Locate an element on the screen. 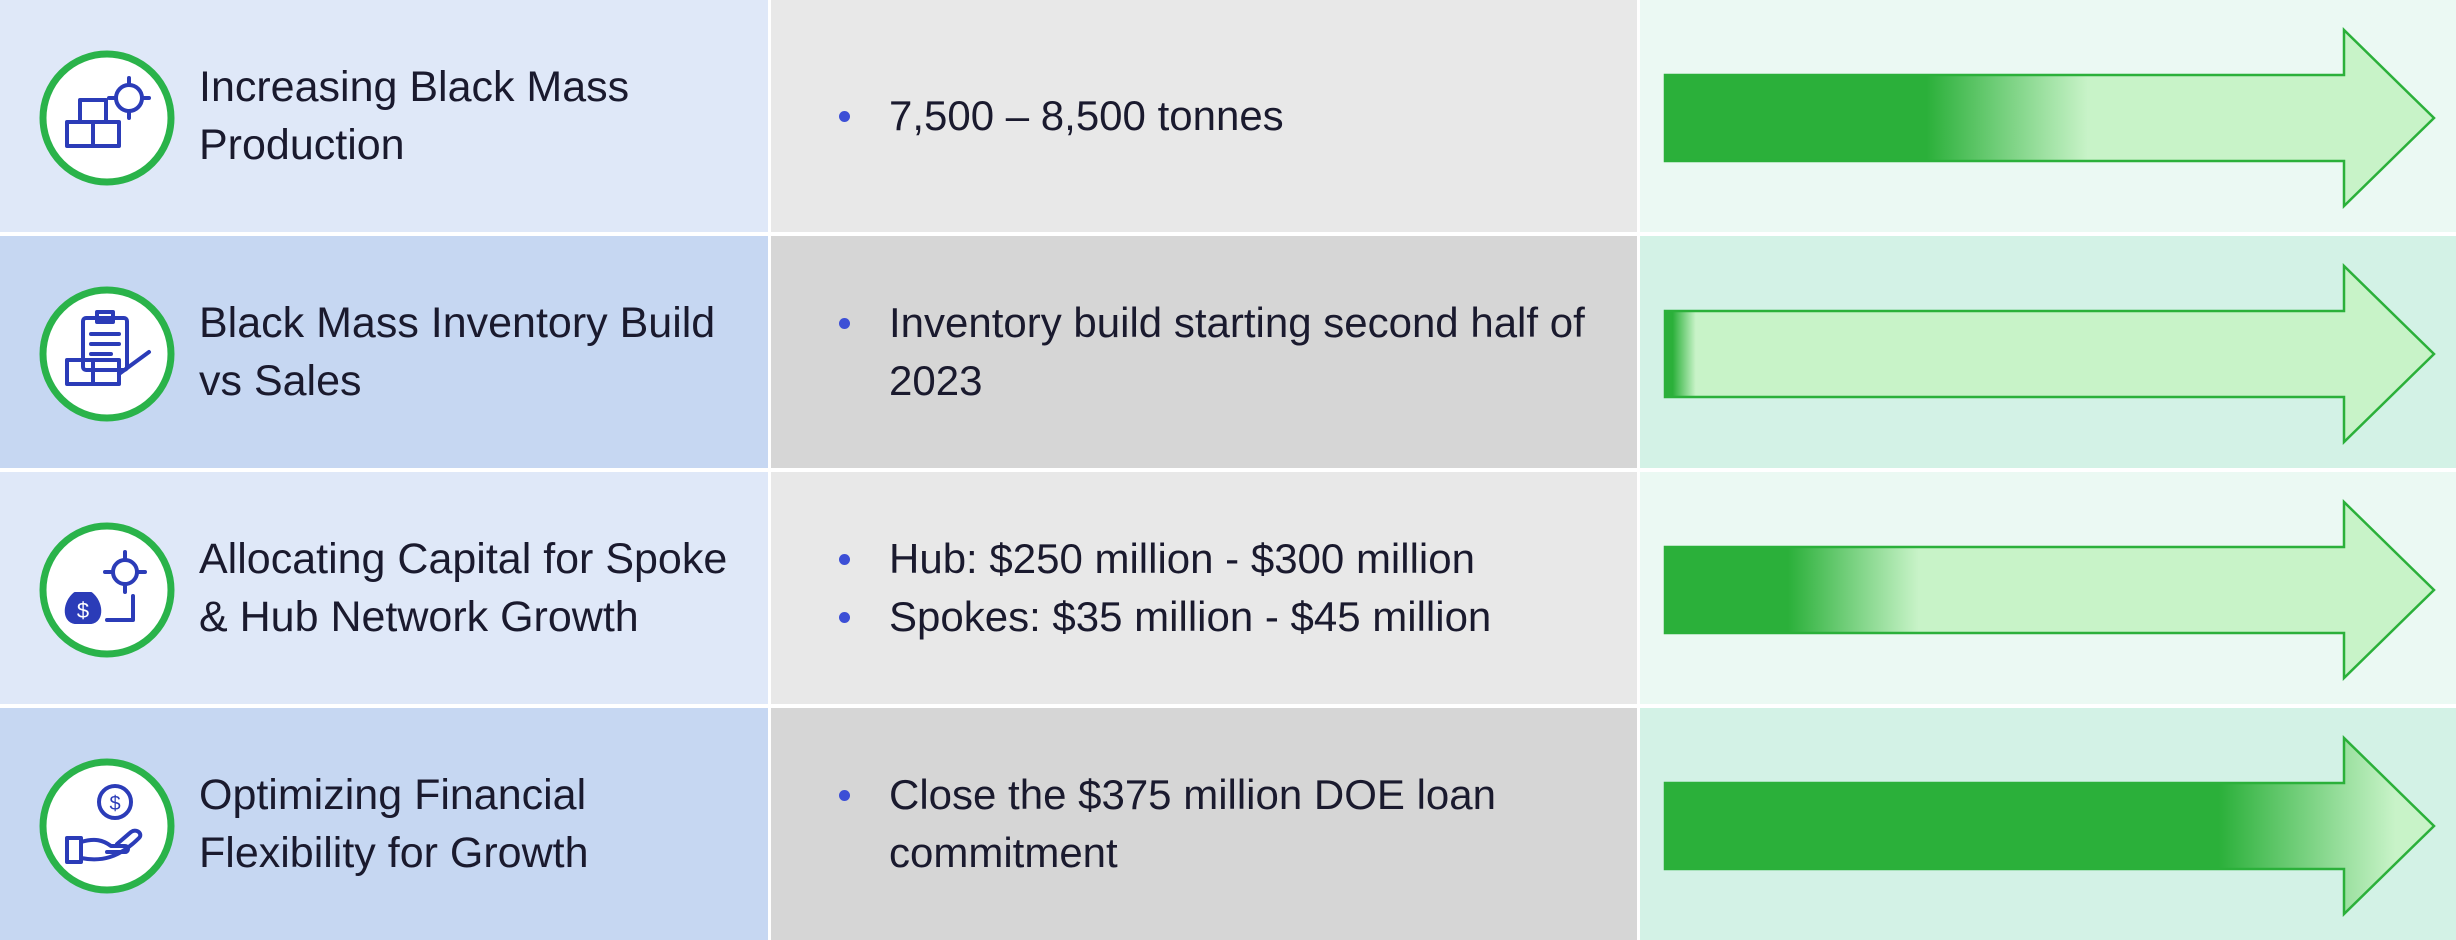  detail-list: 7,500 – 8,500 tonnes is located at coordinates (1230, 116).